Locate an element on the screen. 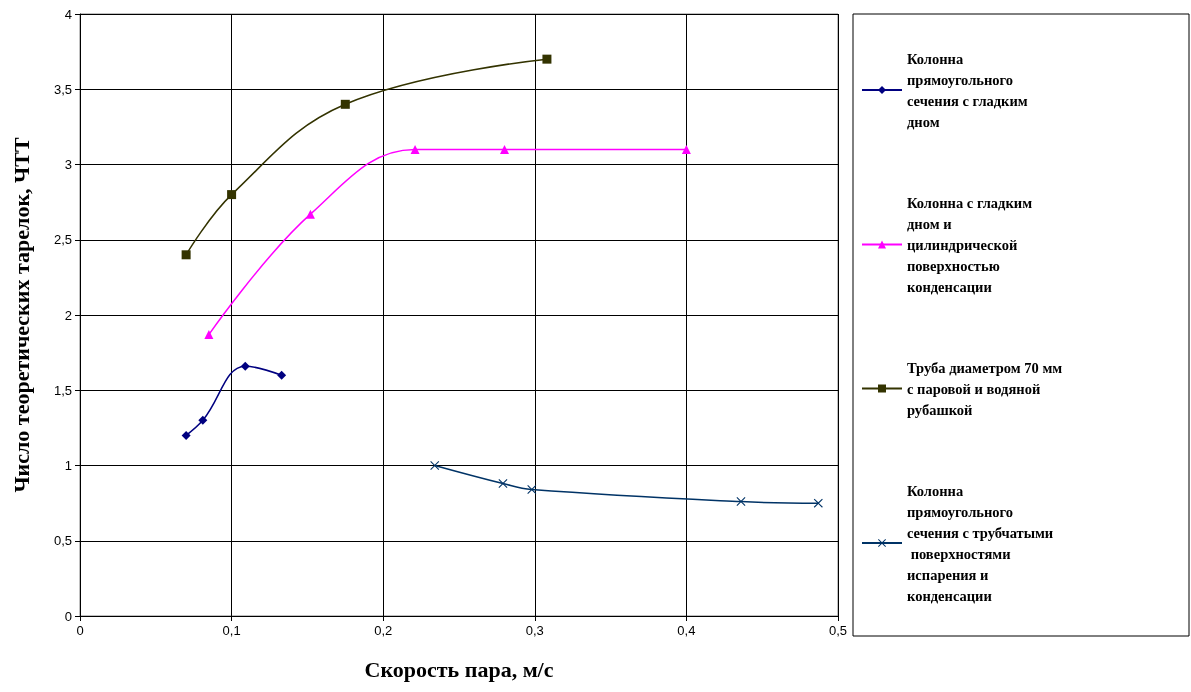  legend-label: Колонна с гладким дном и цилиндрической поверхностью конденсации is located at coordinates (971, 244).